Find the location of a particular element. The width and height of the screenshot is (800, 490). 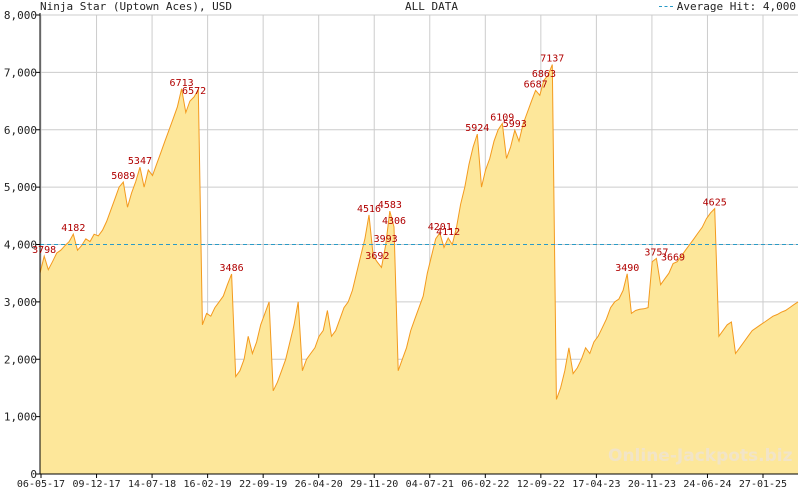

average-legend: Average Hit: 4,000 is located at coordinates (727, 6).